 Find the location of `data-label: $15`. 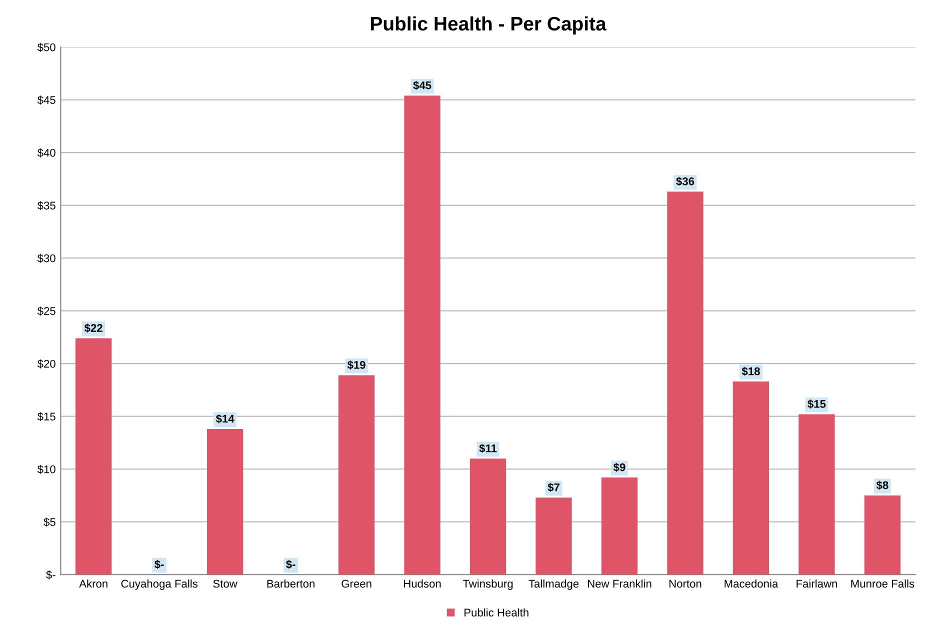

data-label: $15 is located at coordinates (817, 404).